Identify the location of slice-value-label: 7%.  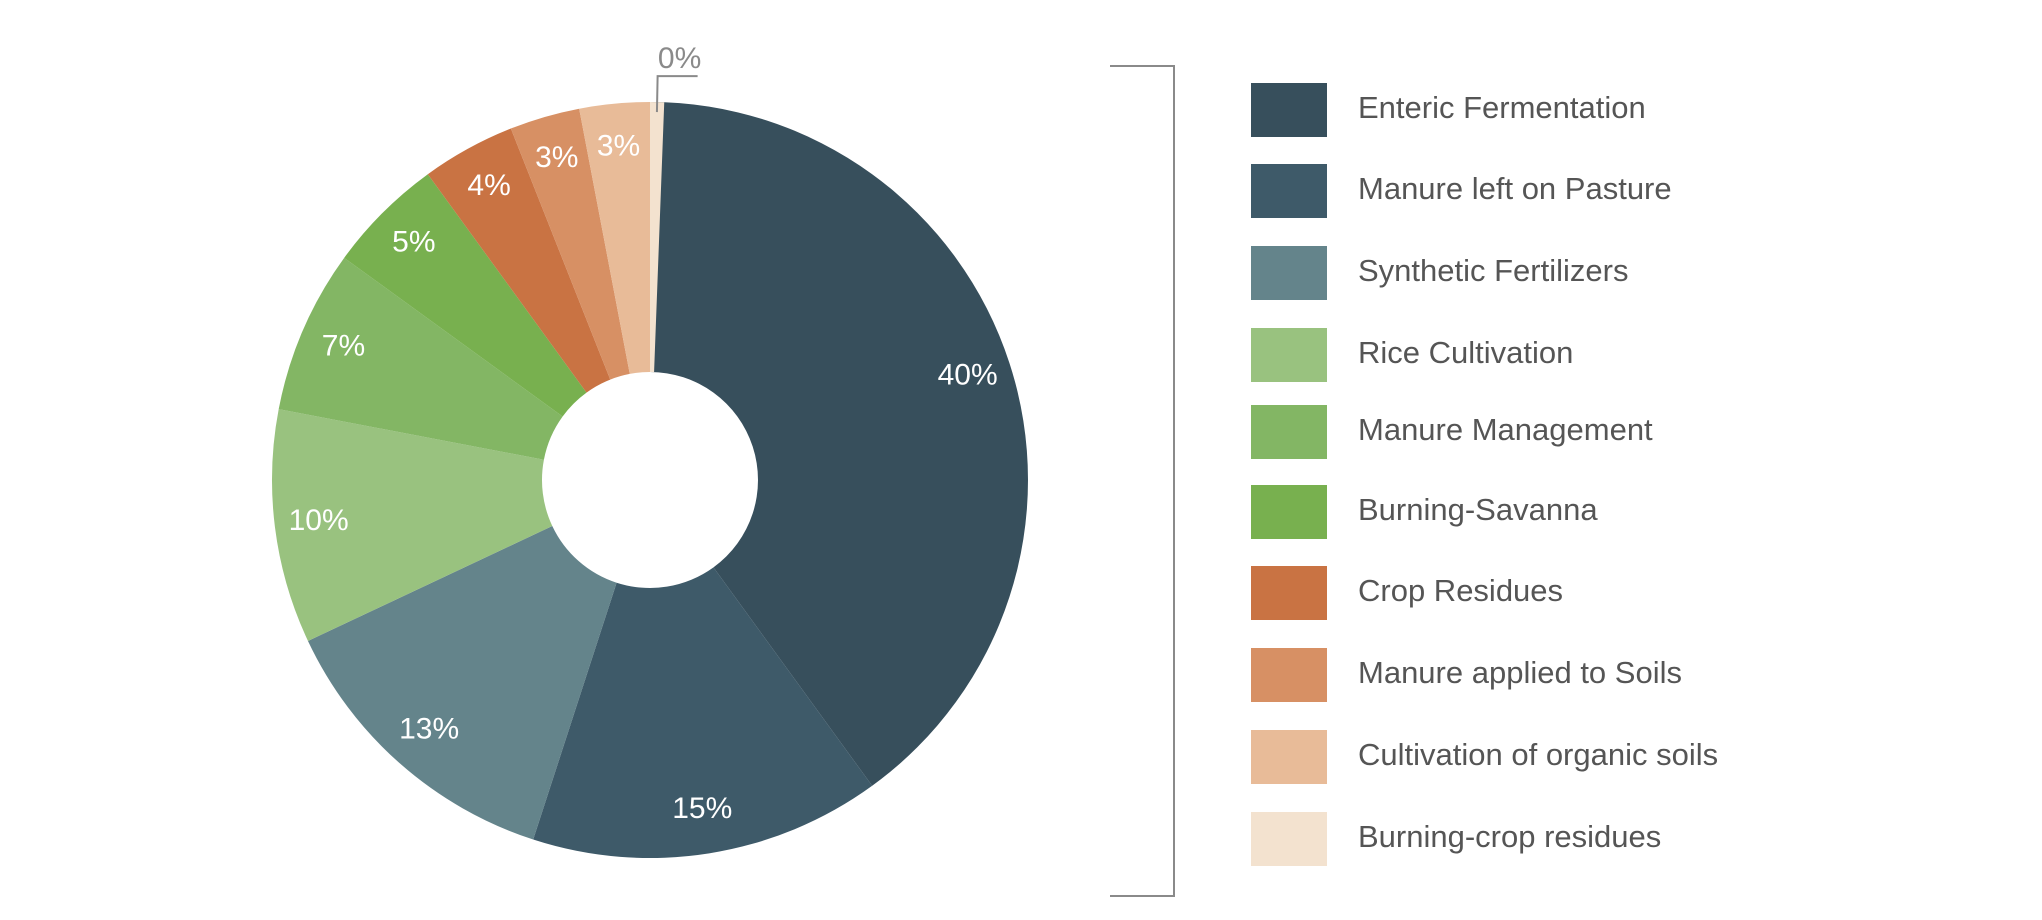
(343, 345).